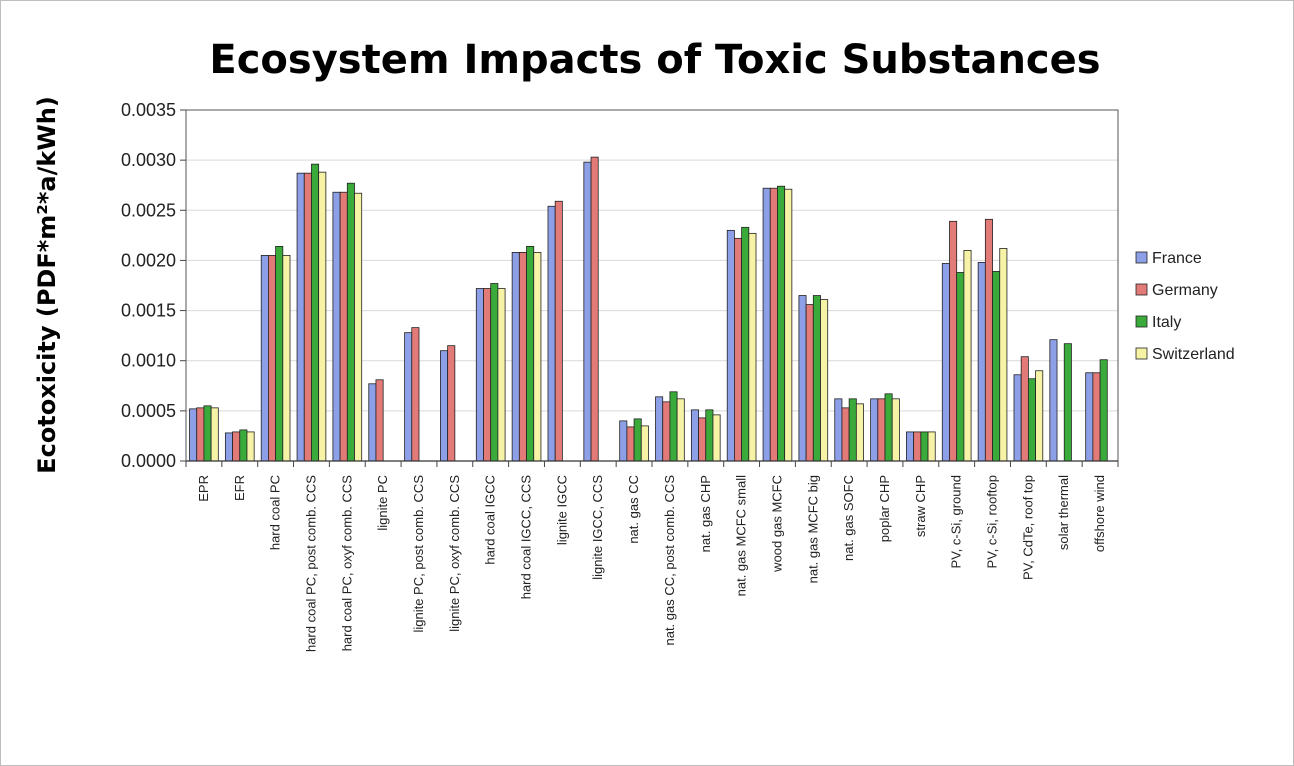  I want to click on x-tick-label: lignite PC, so click(382, 503).